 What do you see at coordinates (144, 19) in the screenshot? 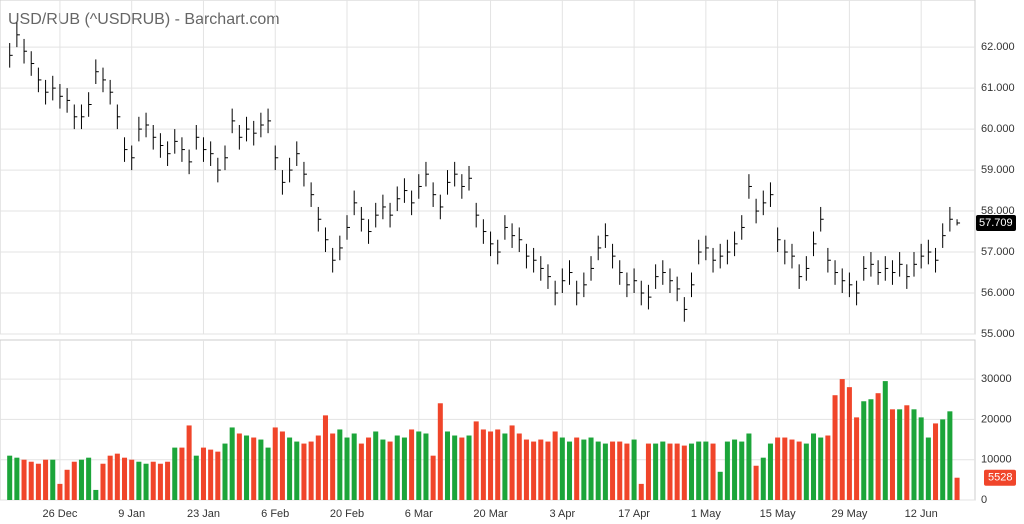
I see `chart-title: USD/RUB (^USDRUB) - Barchart.com` at bounding box center [144, 19].